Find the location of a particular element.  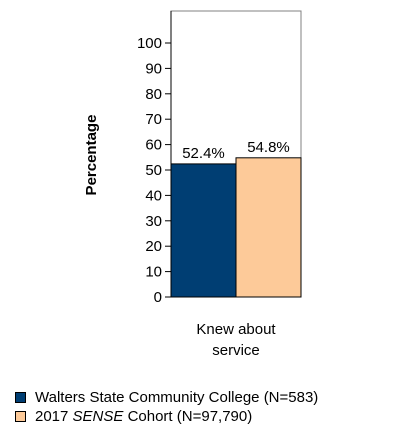

legend-item-sense-cohort: 2017 SENSE Cohort (N=97,790) is located at coordinates (165, 416).